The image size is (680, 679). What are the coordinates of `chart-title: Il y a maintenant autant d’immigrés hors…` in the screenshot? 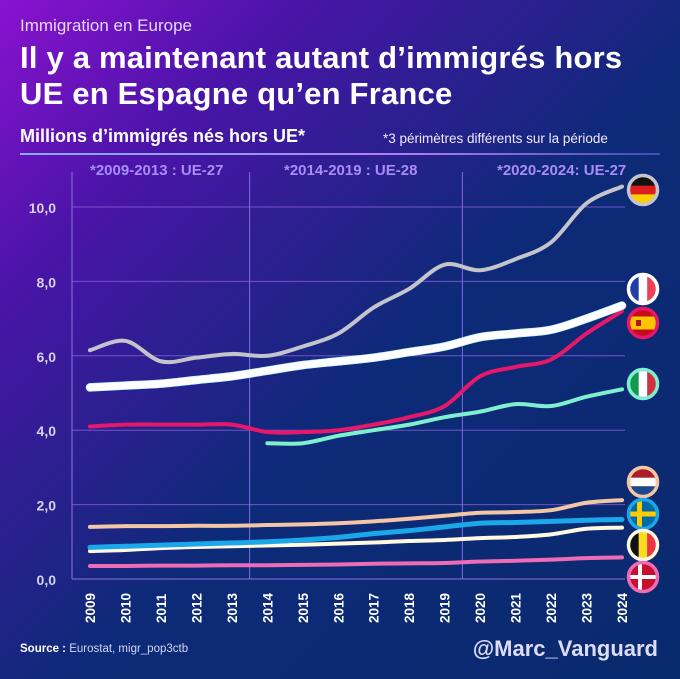 It's located at (321, 75).